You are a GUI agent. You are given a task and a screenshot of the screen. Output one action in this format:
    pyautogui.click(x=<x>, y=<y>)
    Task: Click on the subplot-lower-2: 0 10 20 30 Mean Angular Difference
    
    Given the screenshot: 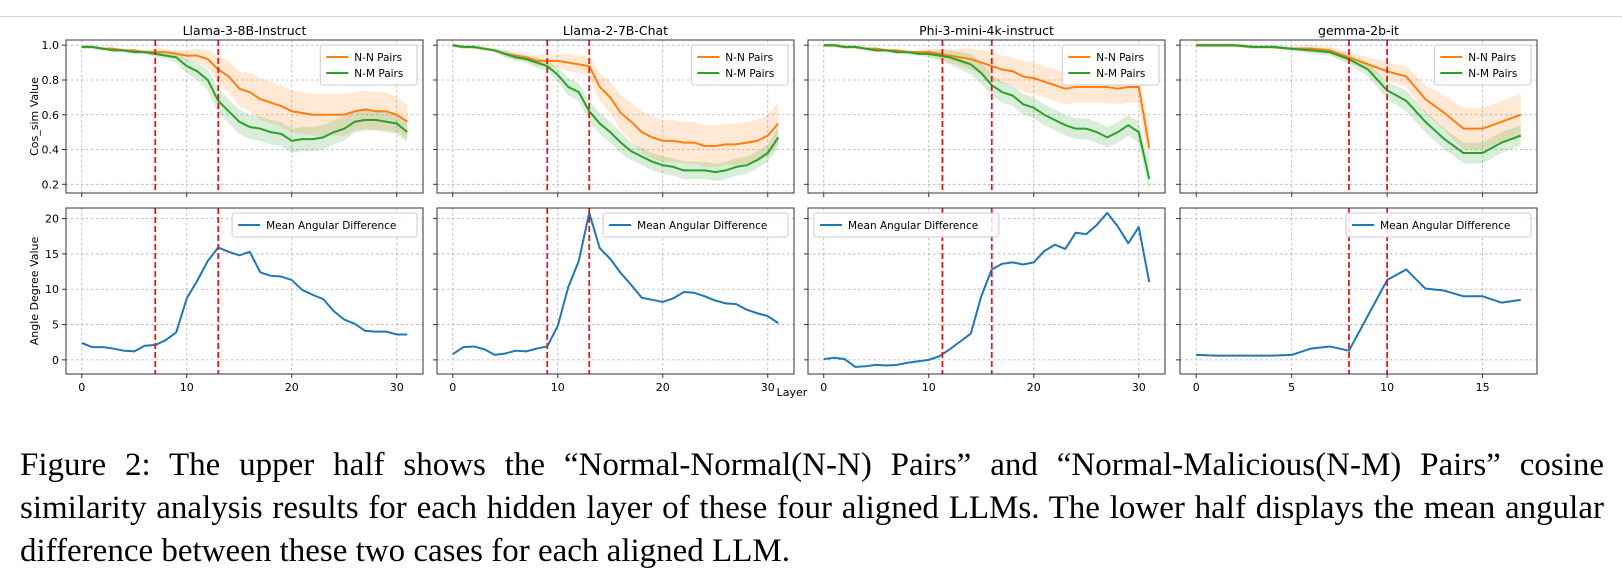 What is the action you would take?
    pyautogui.click(x=614, y=300)
    